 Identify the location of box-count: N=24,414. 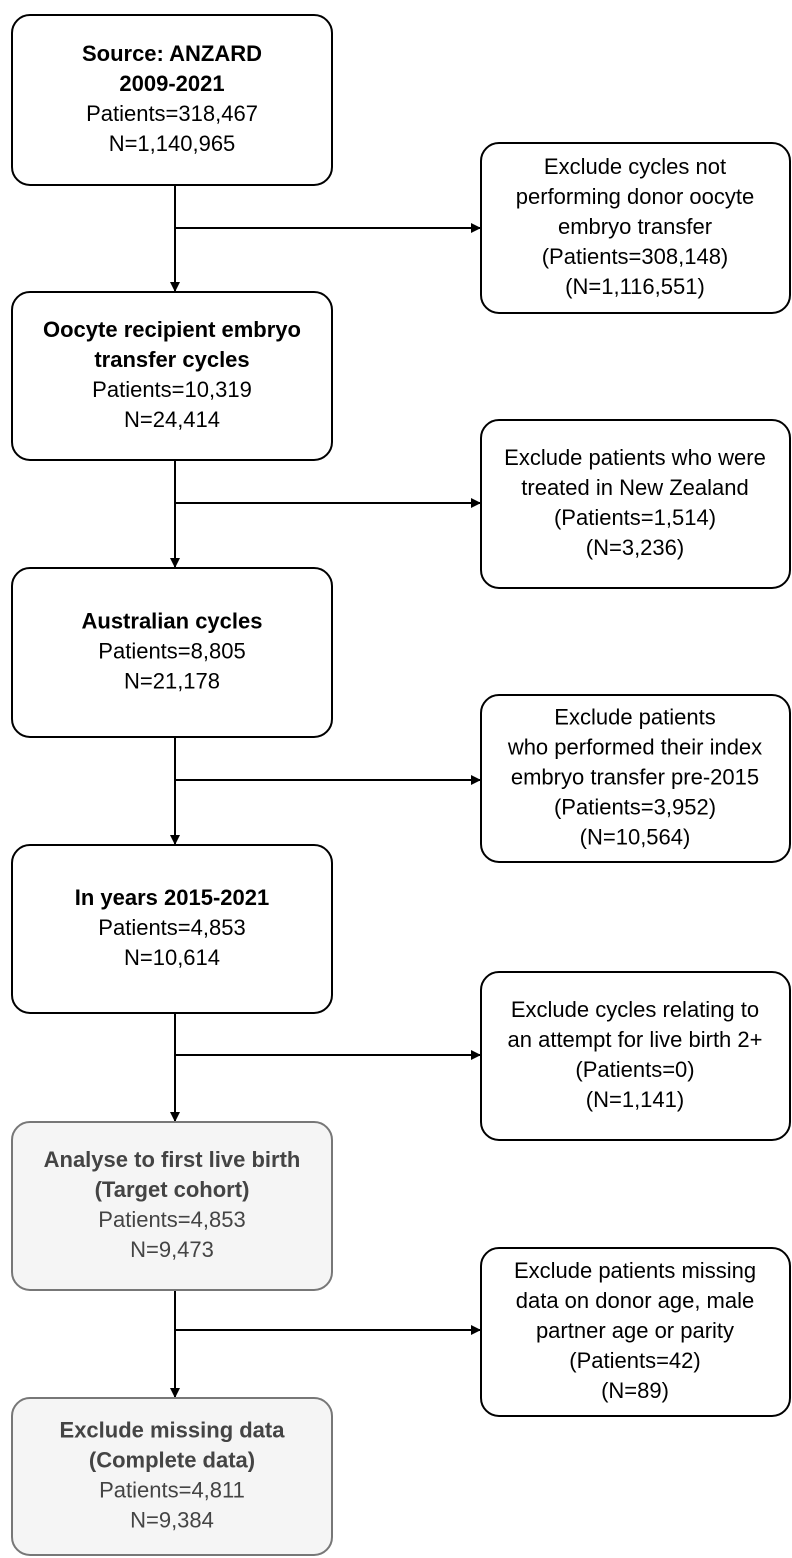
(172, 419).